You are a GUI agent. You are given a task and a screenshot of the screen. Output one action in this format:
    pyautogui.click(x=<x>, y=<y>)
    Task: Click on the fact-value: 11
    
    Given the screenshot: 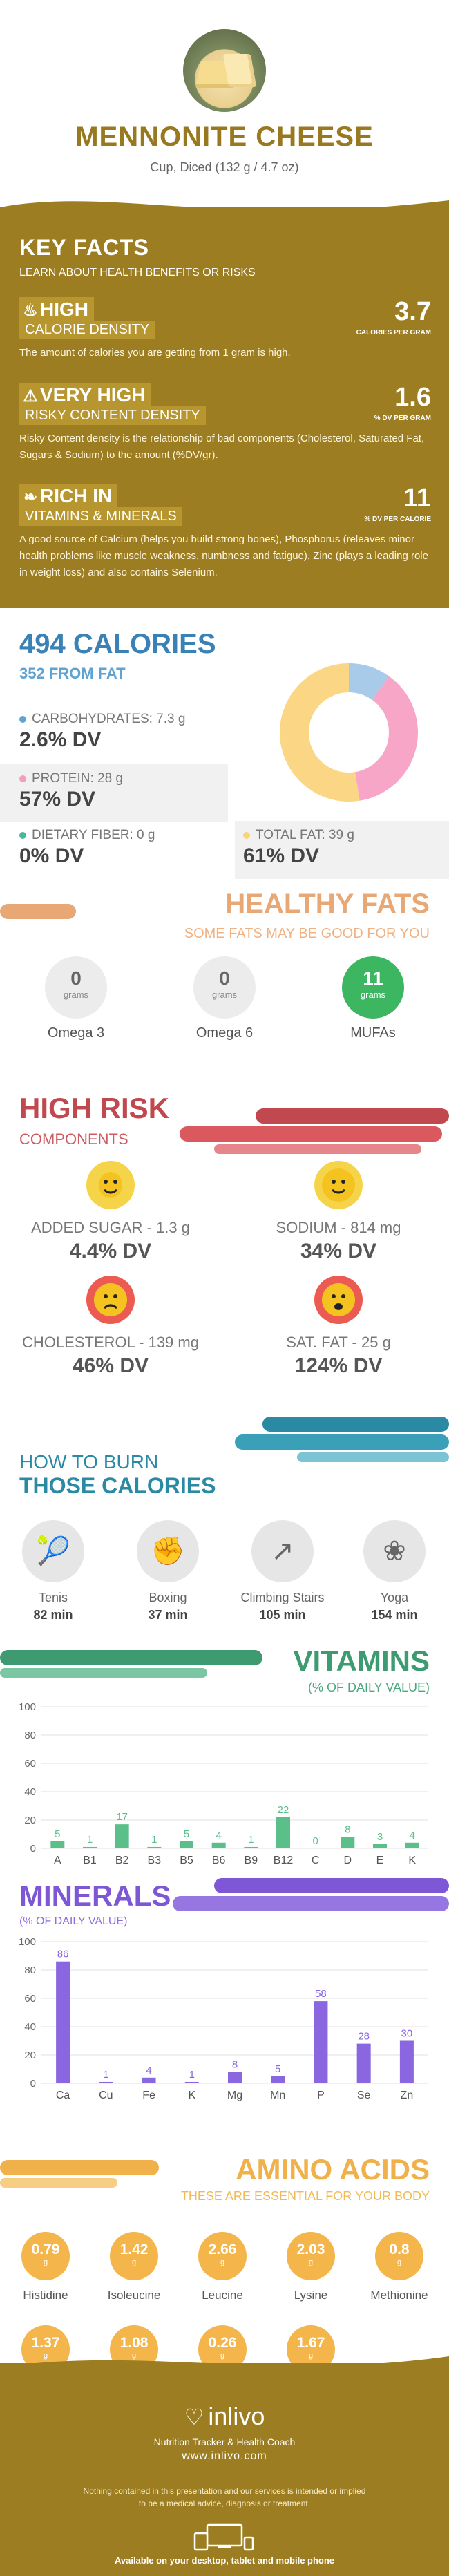 What is the action you would take?
    pyautogui.click(x=417, y=498)
    